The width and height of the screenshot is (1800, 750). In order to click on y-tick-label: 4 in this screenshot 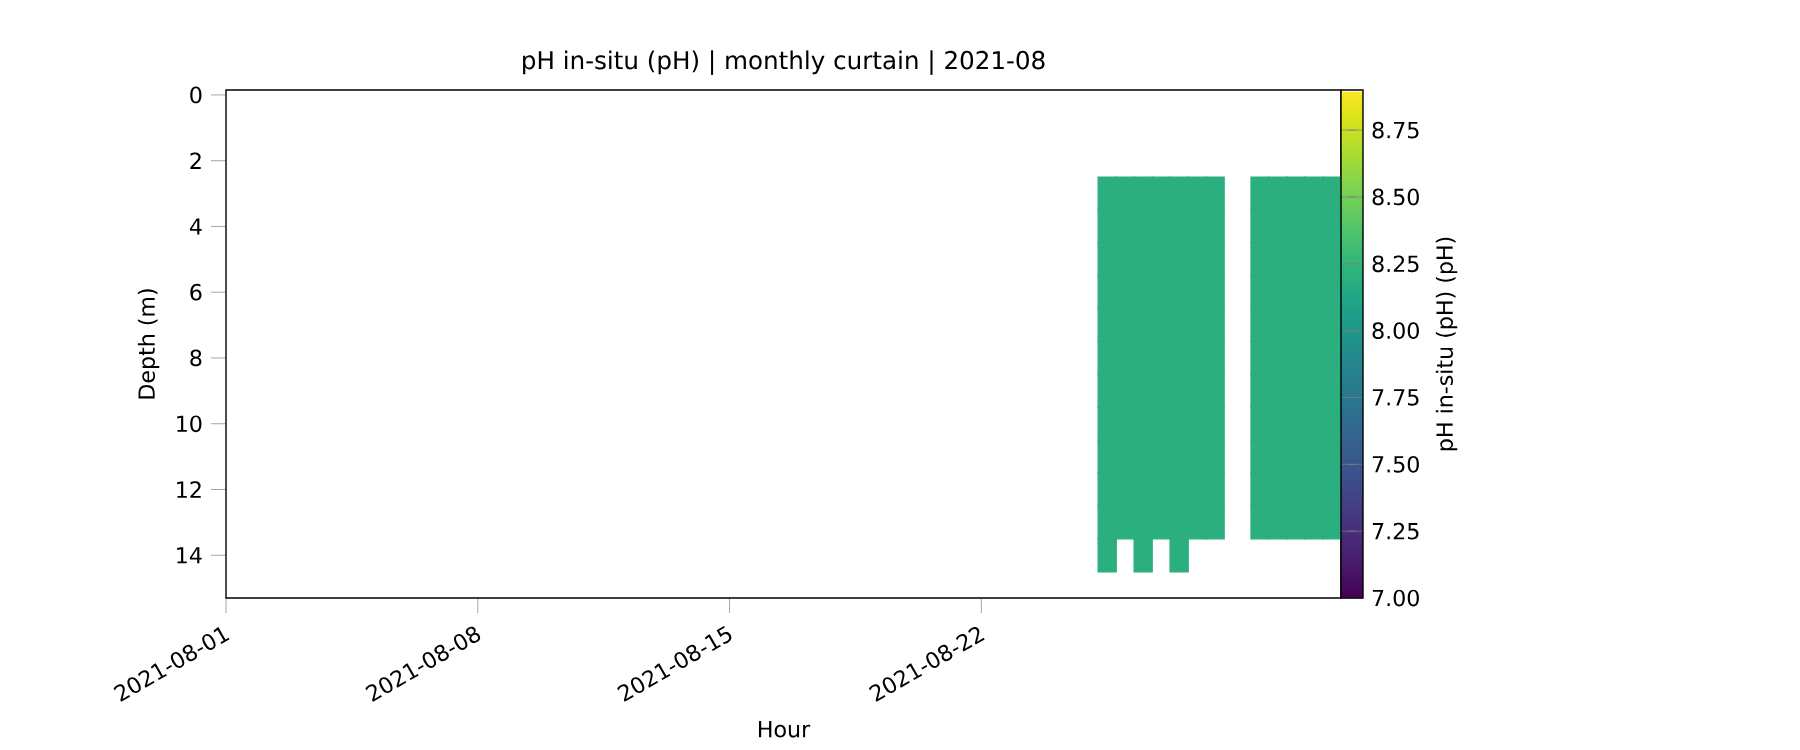, I will do `click(195, 226)`.